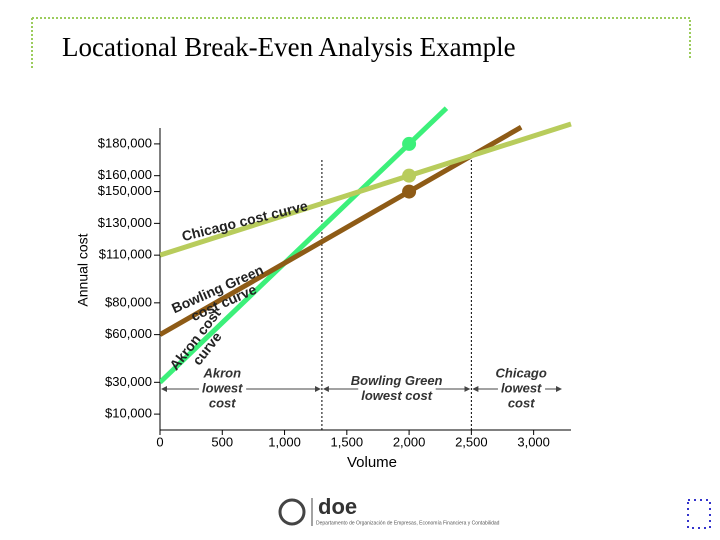  Describe the element at coordinates (128, 301) in the screenshot. I see `y-tick-label: $80,000` at that location.